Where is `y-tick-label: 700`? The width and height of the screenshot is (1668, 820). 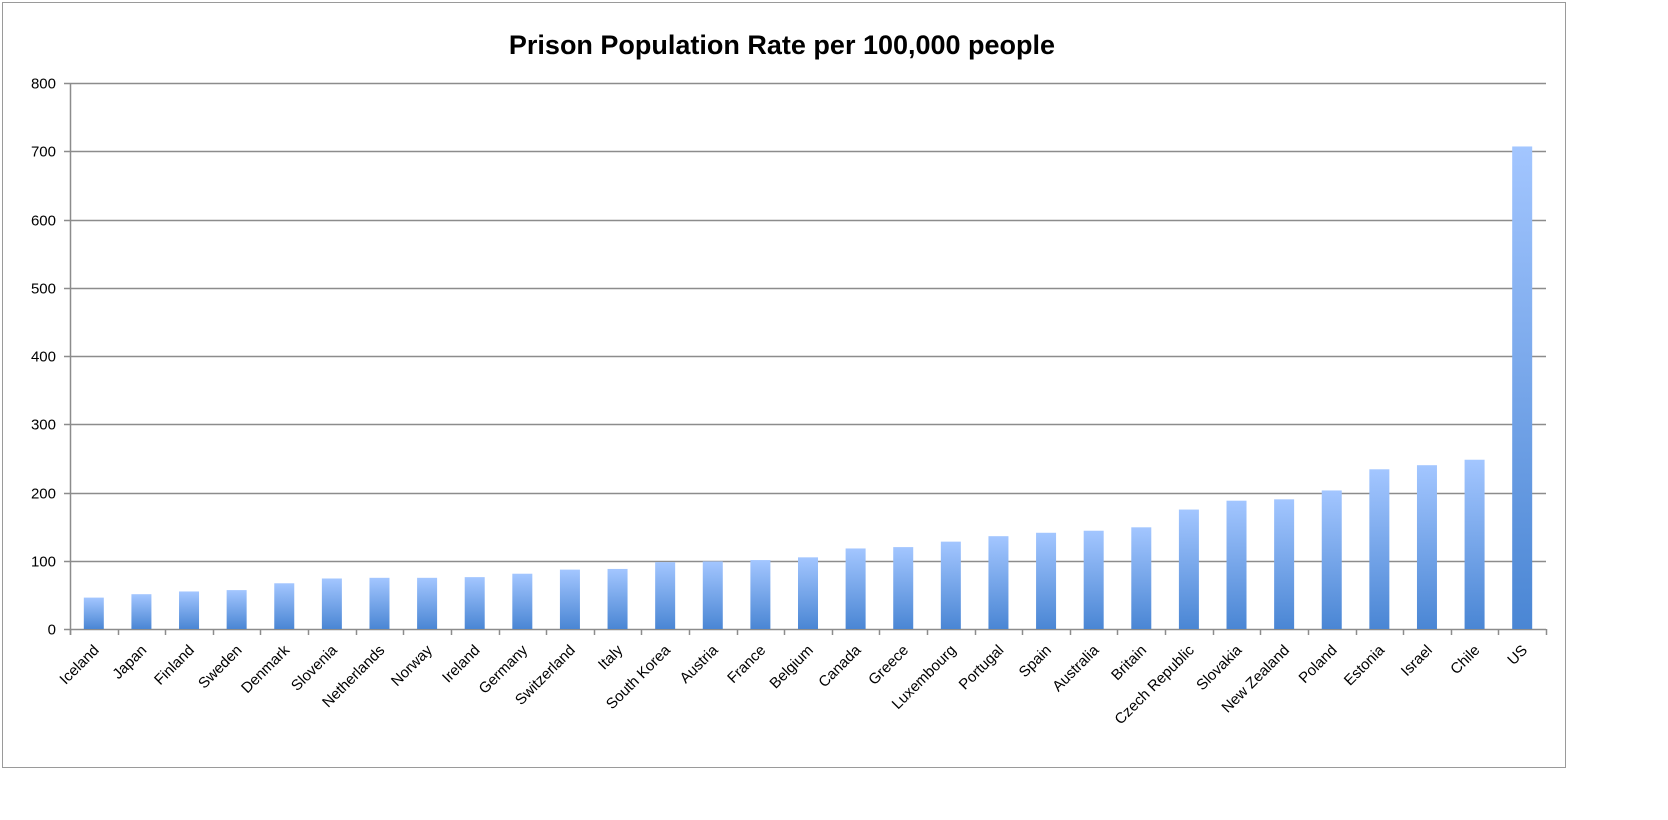 y-tick-label: 700 is located at coordinates (43, 152).